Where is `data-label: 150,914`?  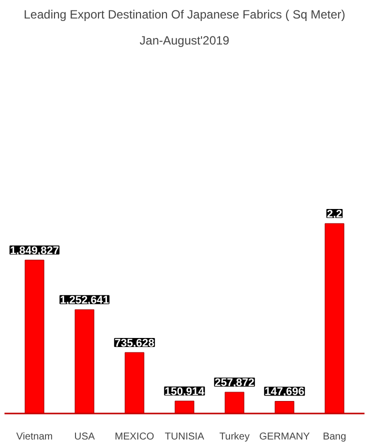 data-label: 150,914 is located at coordinates (185, 392).